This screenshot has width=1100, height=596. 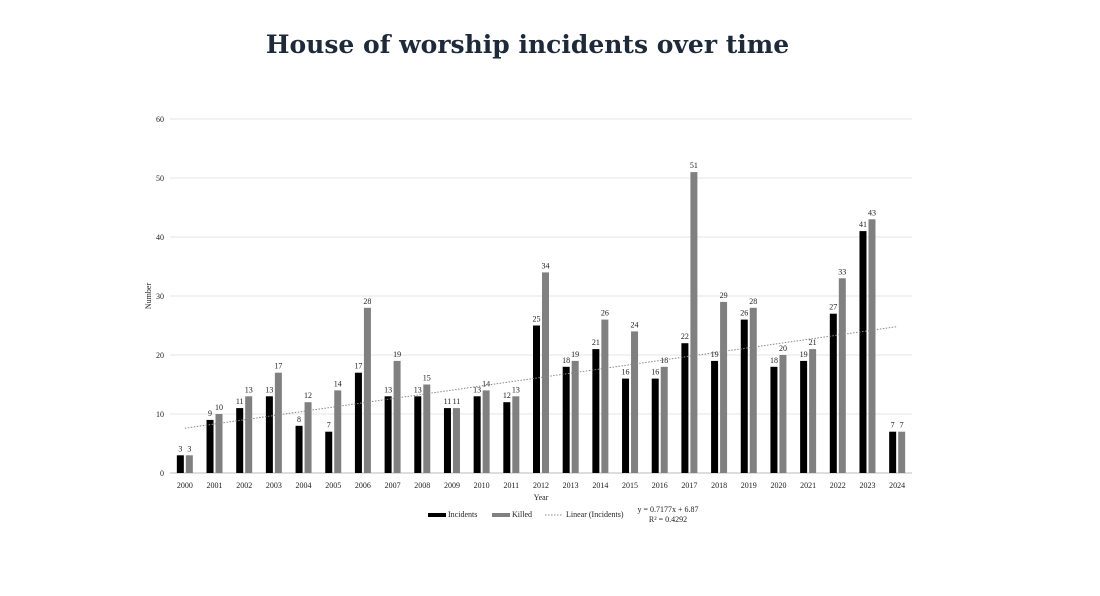 I want to click on data-label-killed: 10, so click(x=219, y=407).